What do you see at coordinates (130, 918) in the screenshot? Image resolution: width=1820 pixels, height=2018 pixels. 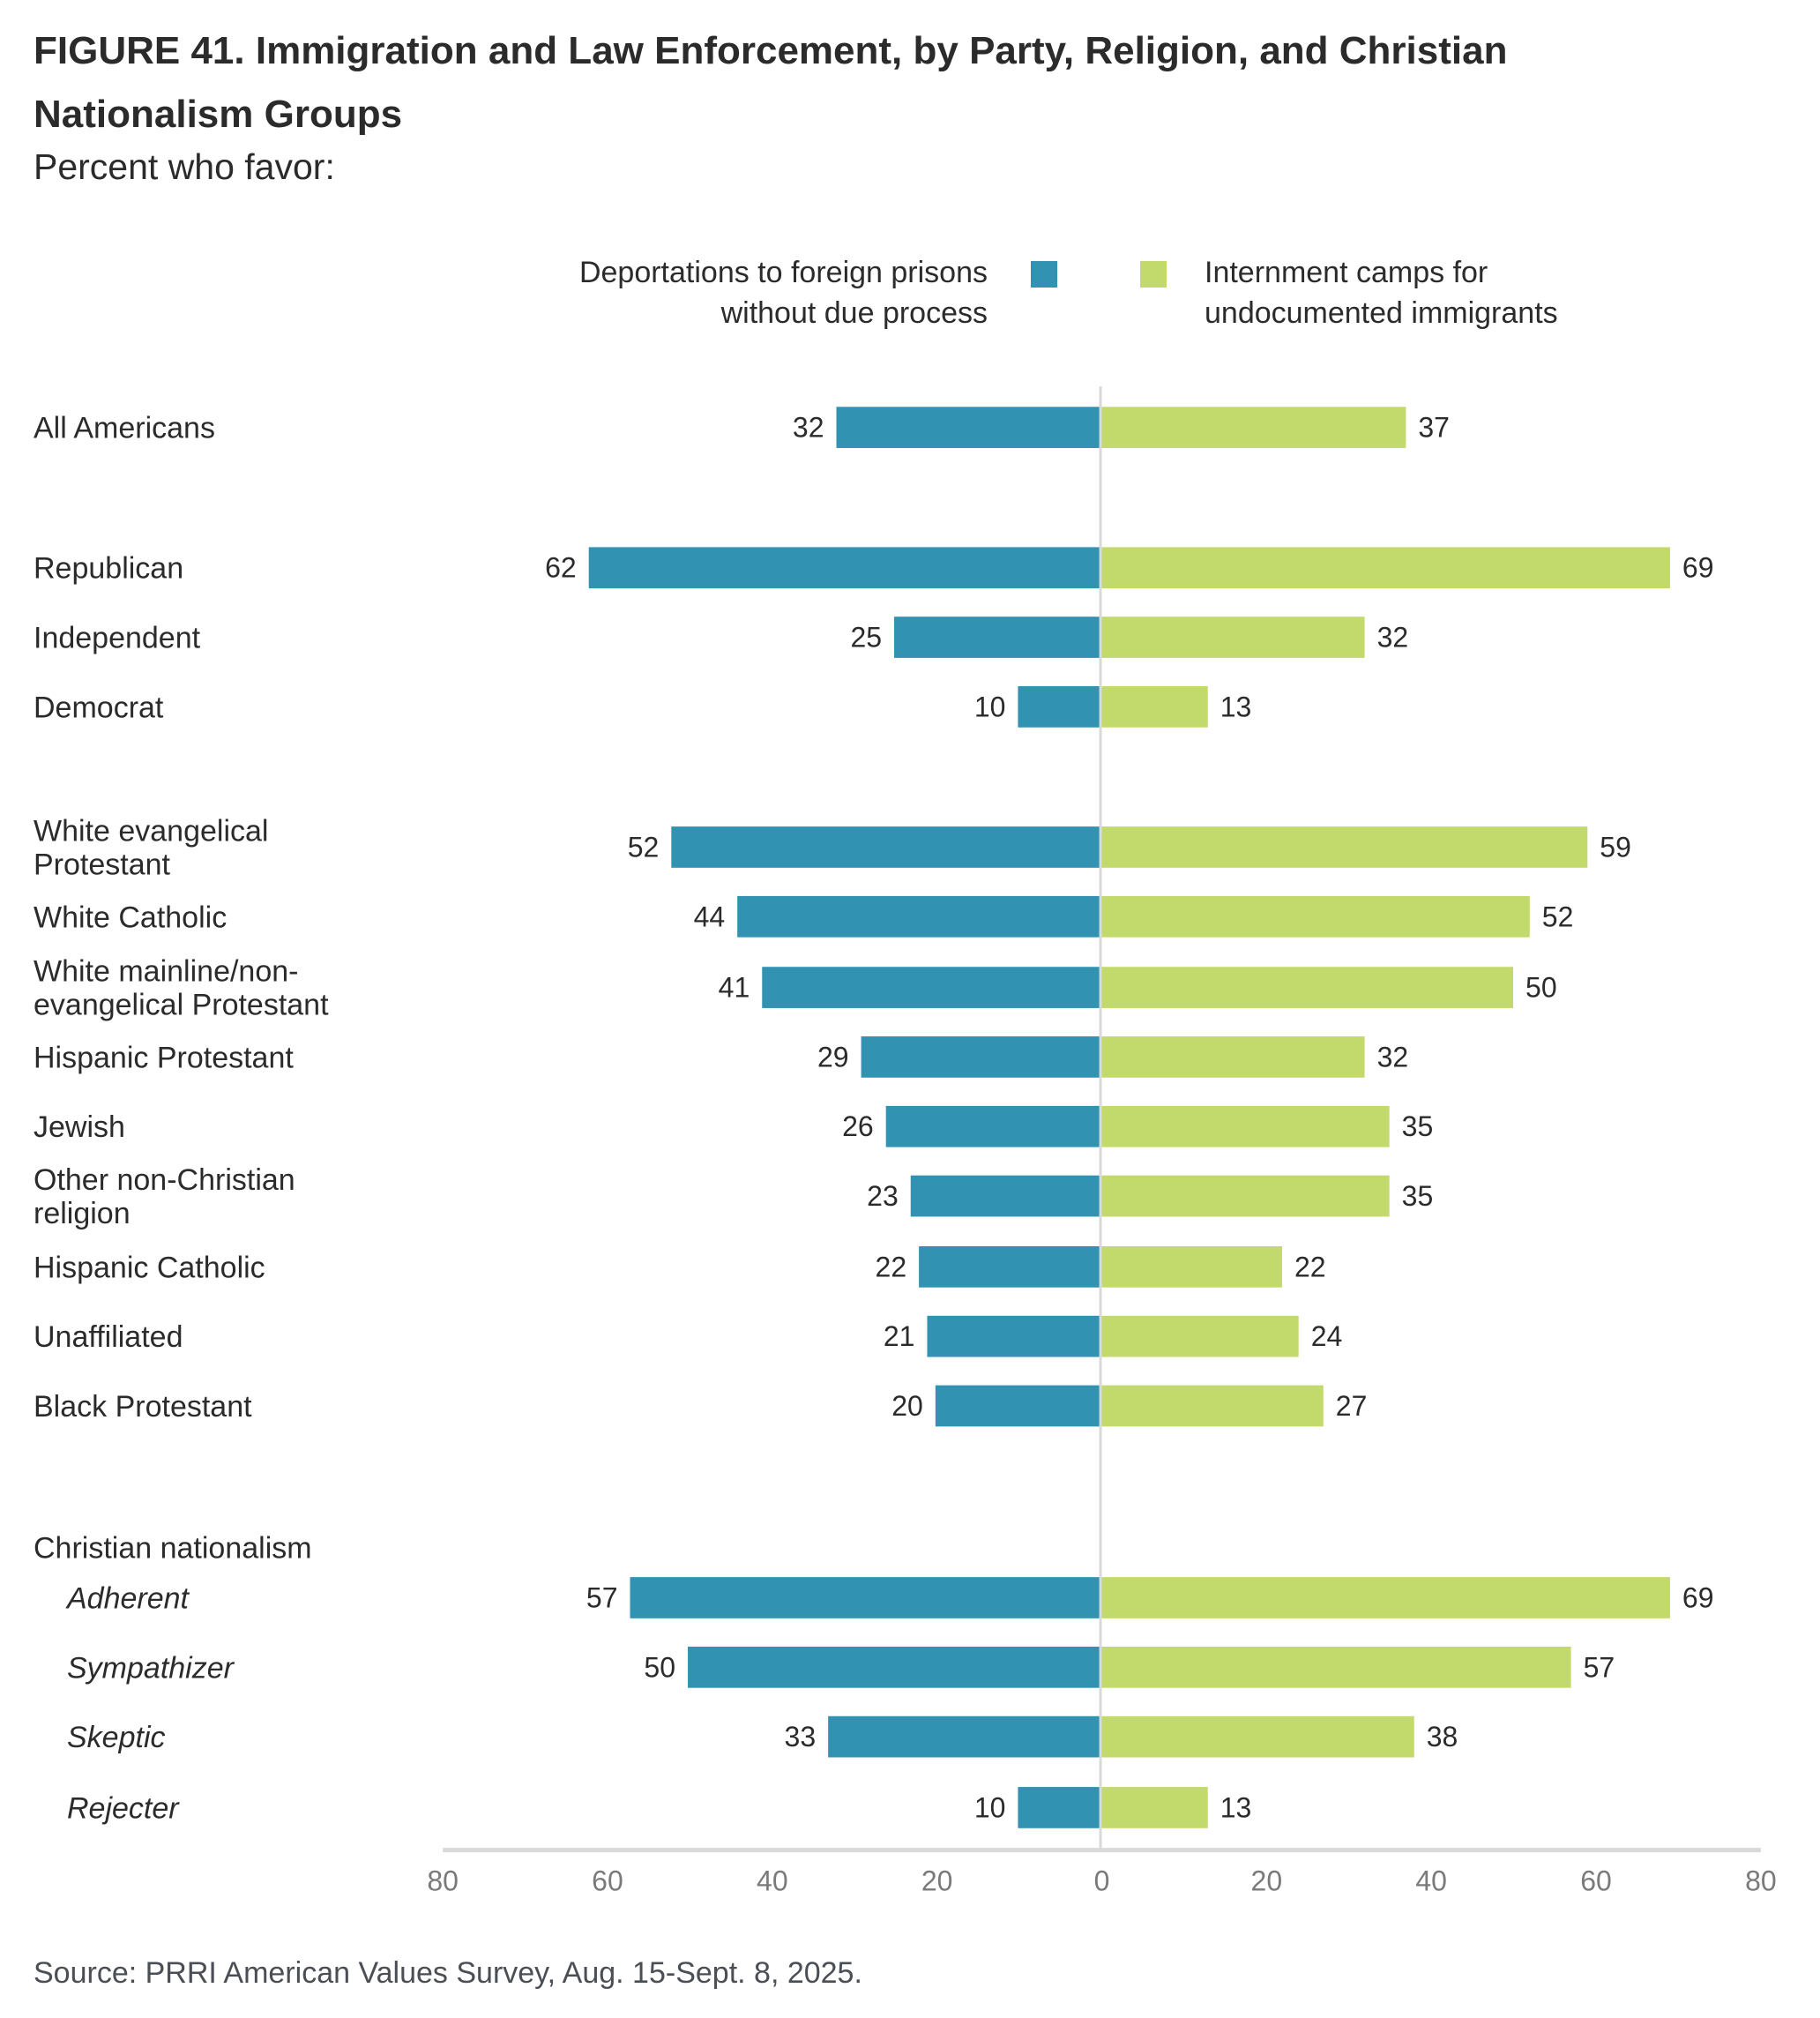 I see `category-label: White Catholic` at bounding box center [130, 918].